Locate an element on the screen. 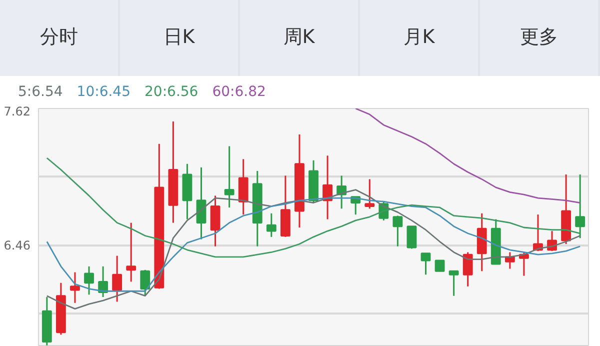 The image size is (600, 346). text: 日K is located at coordinates (180, 38).